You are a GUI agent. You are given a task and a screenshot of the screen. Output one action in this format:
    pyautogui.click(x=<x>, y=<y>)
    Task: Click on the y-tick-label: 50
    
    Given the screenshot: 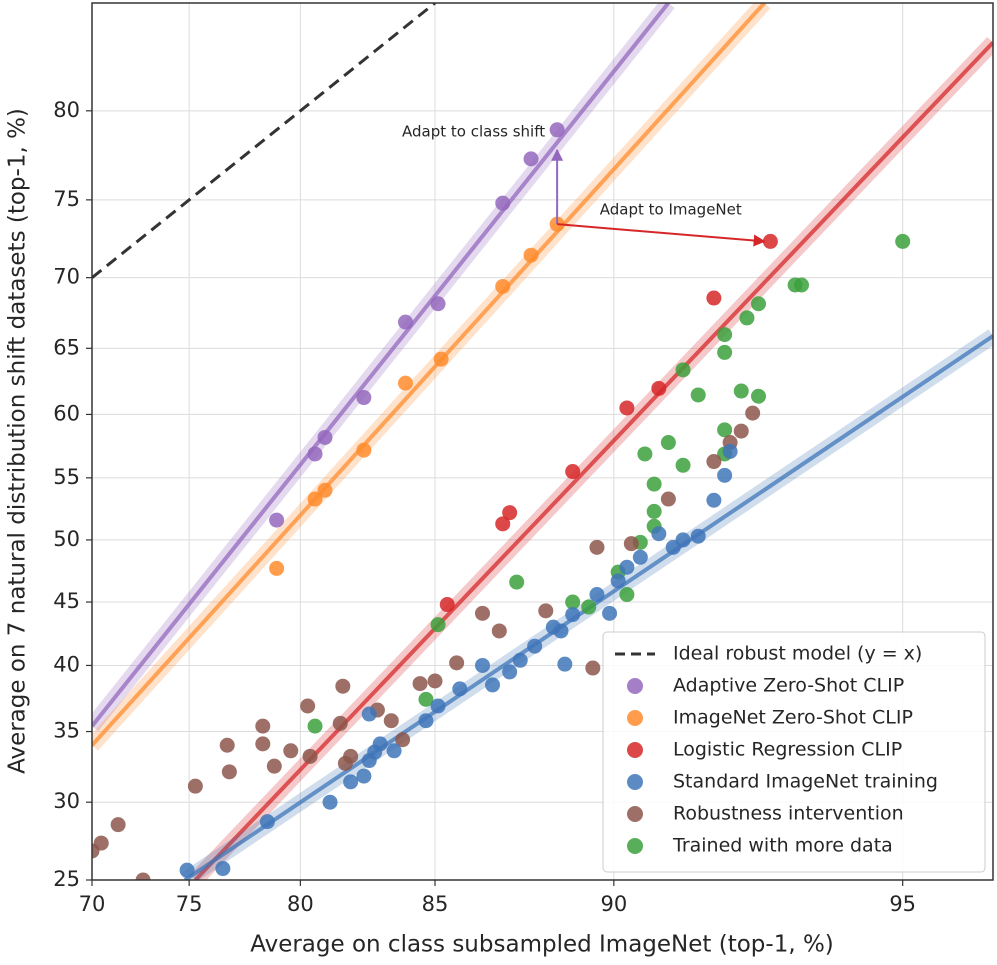 What is the action you would take?
    pyautogui.click(x=66, y=539)
    